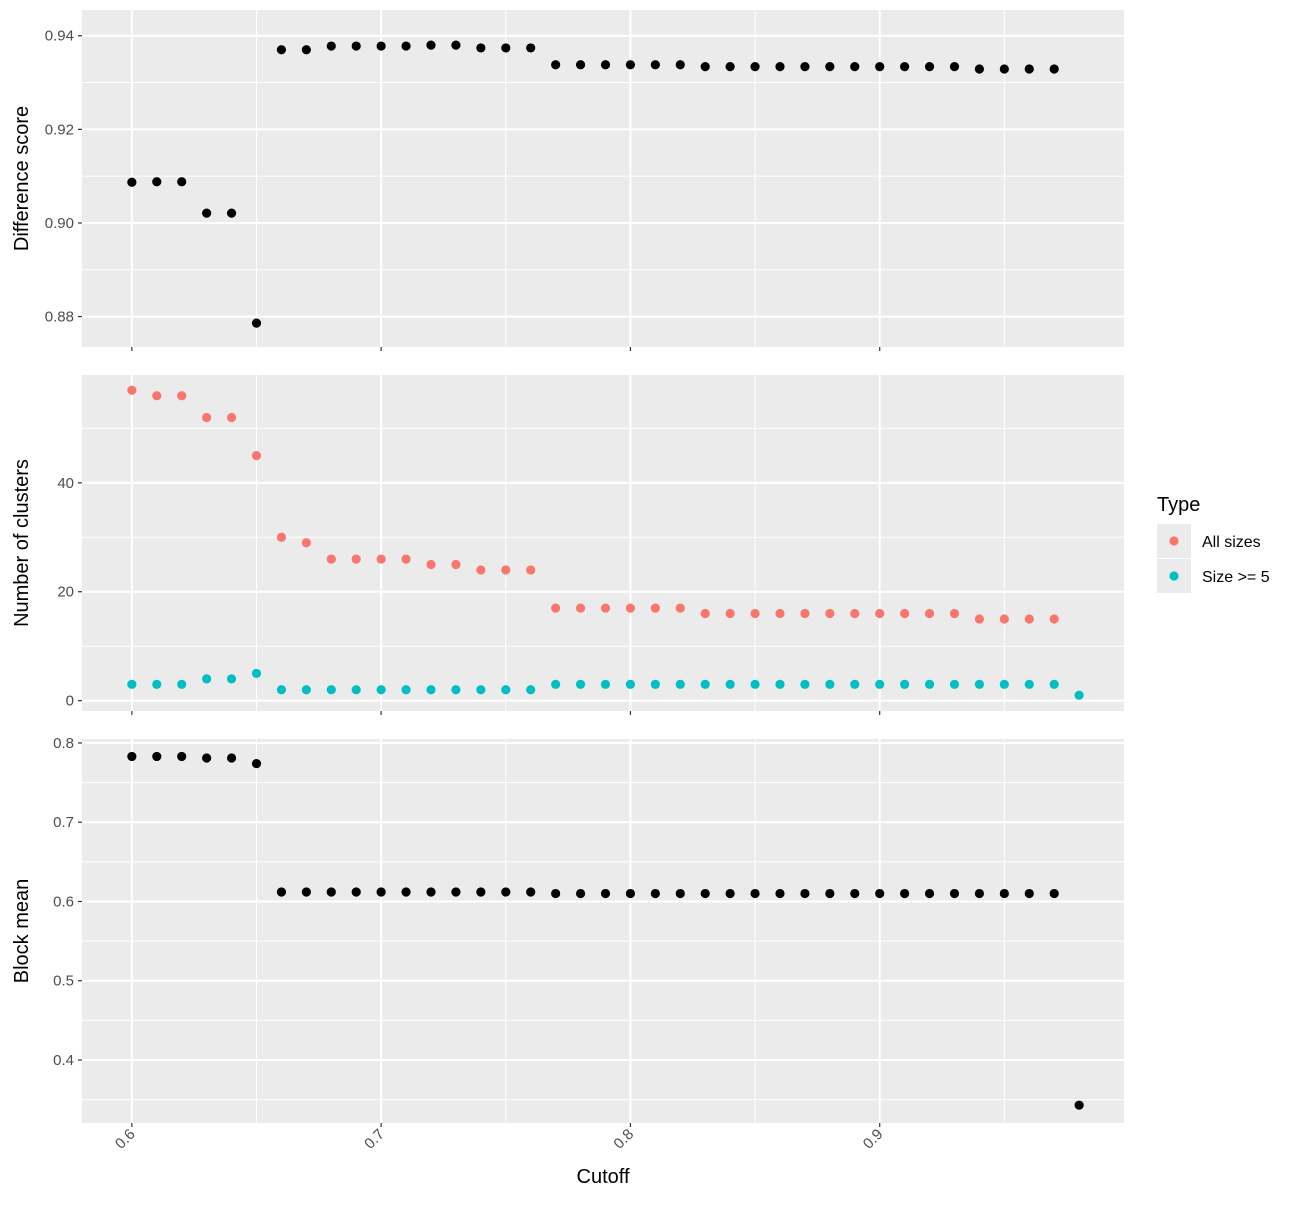  What do you see at coordinates (59, 129) in the screenshot?
I see `y-tick-label-0p92: 0.92` at bounding box center [59, 129].